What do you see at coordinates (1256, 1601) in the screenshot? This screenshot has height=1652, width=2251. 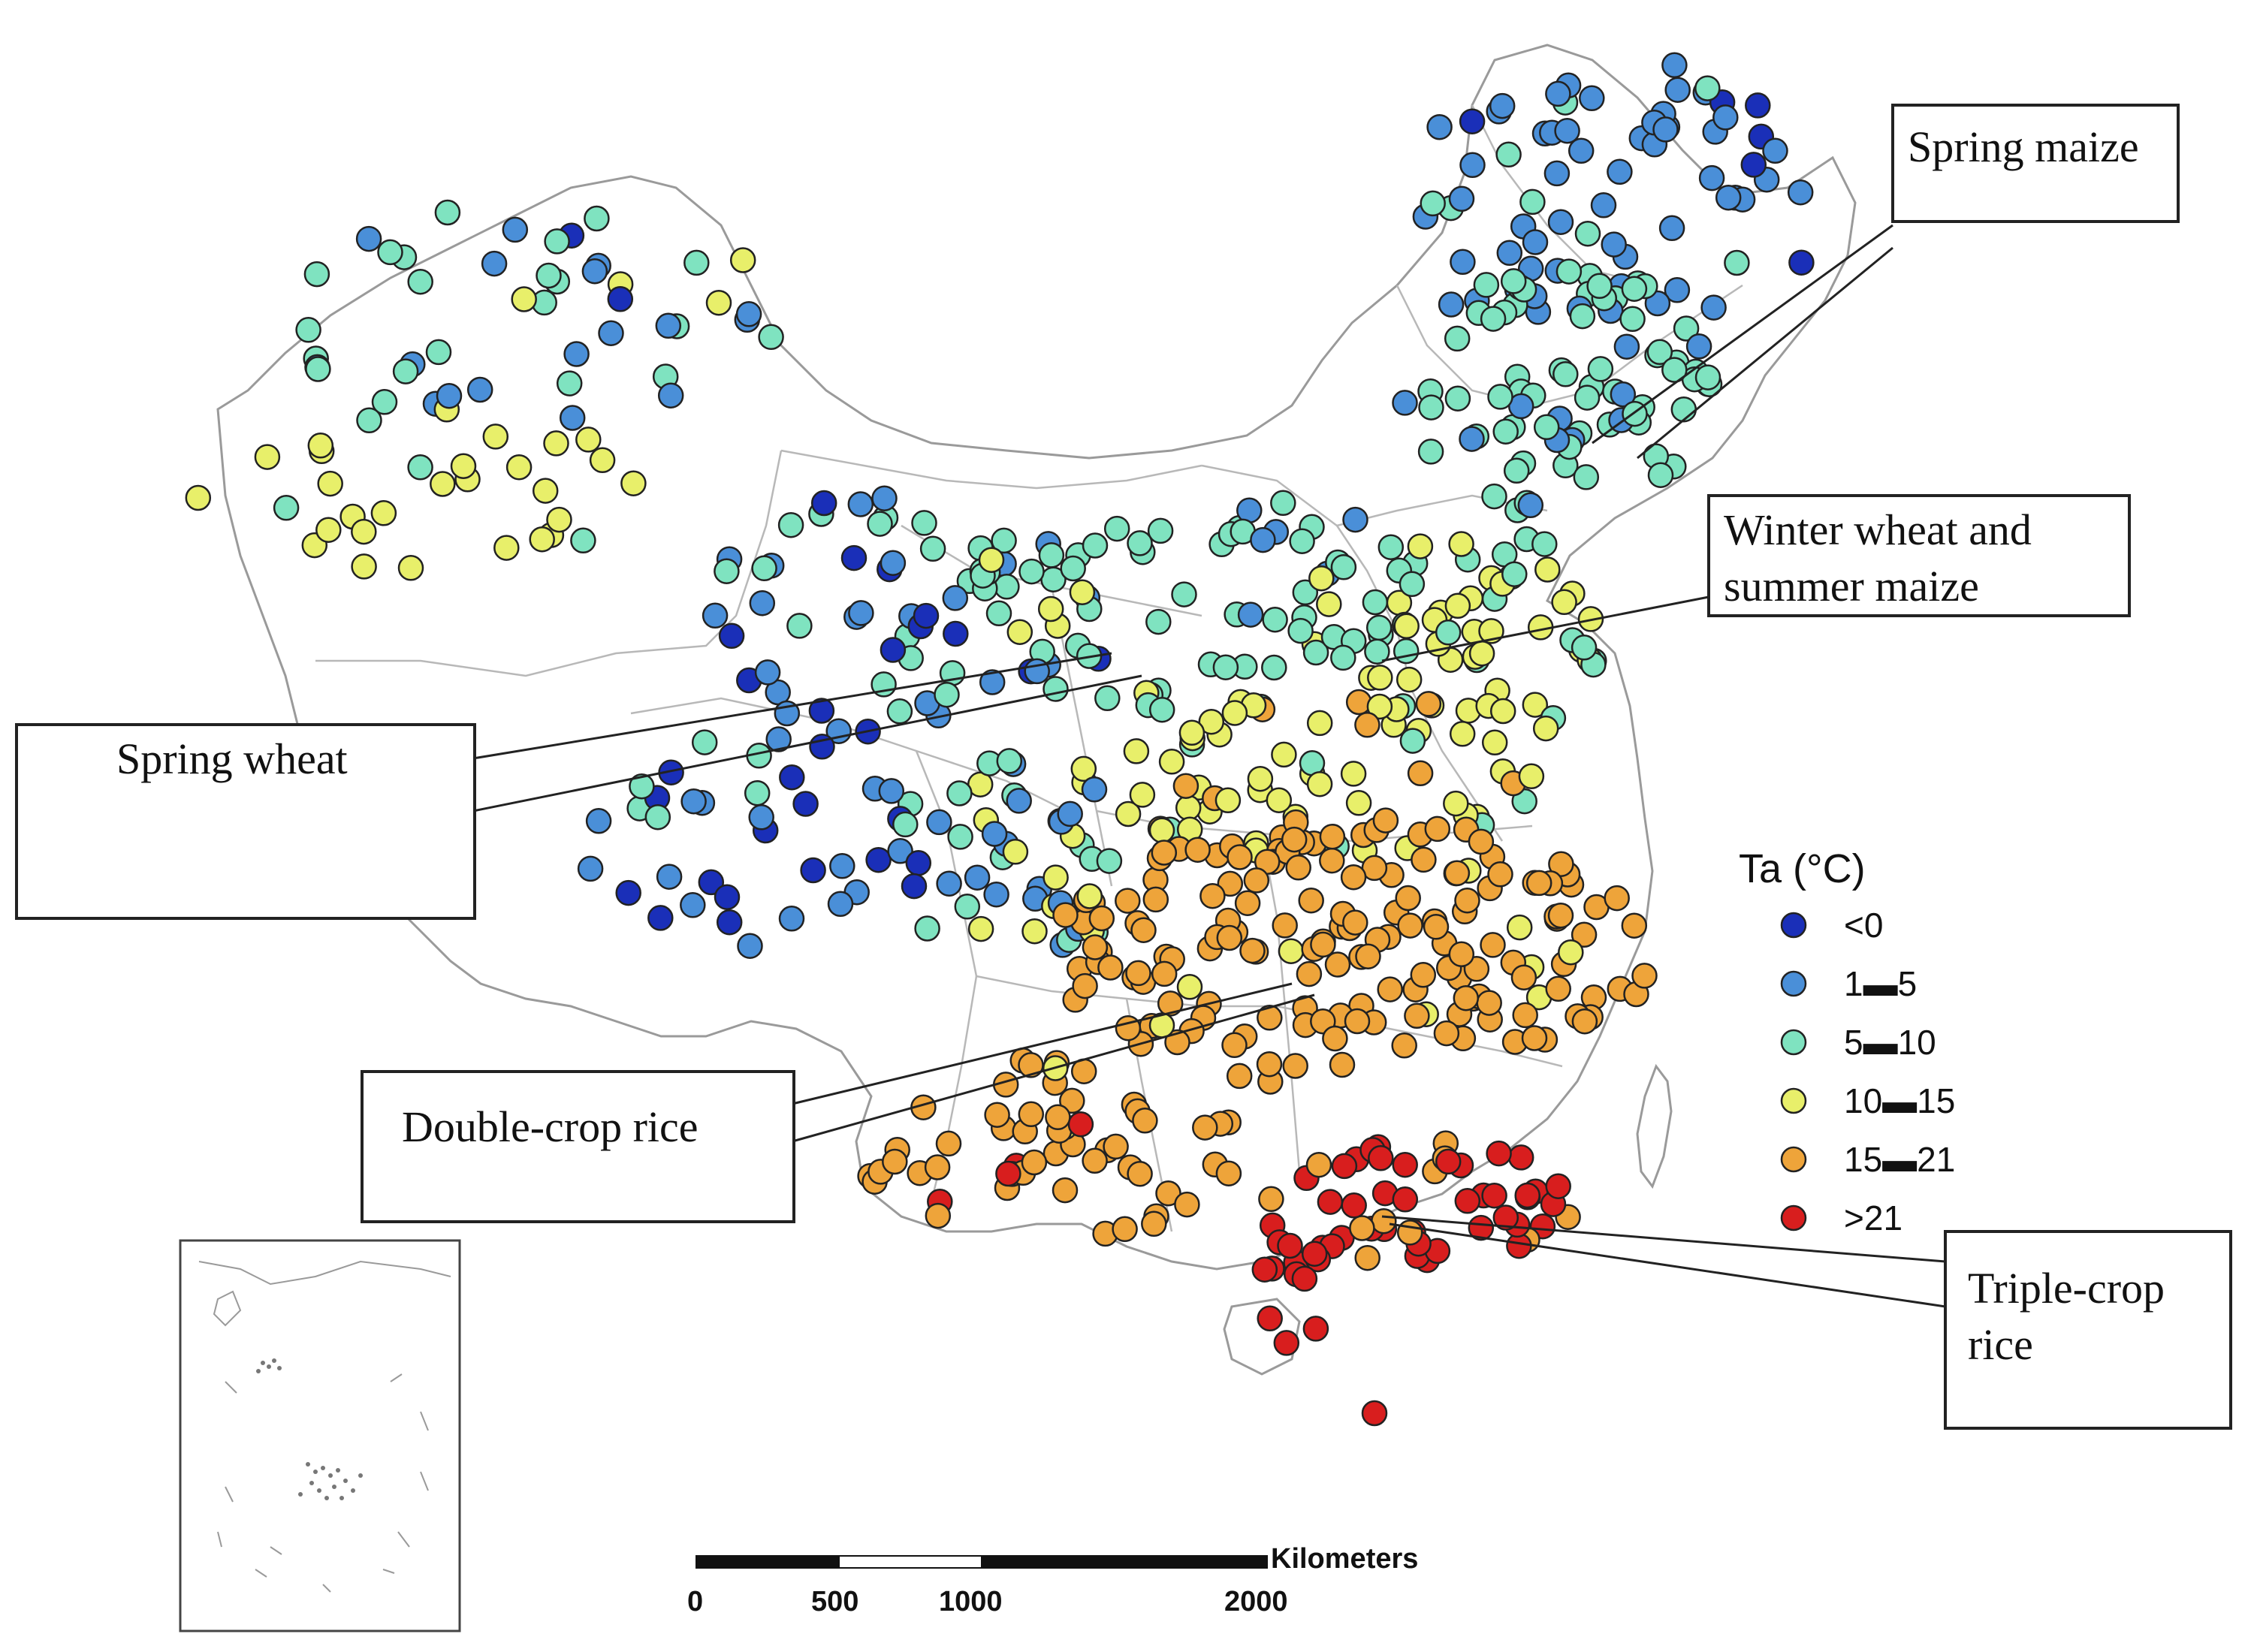 I see `scale-tick-2000: 2000` at bounding box center [1256, 1601].